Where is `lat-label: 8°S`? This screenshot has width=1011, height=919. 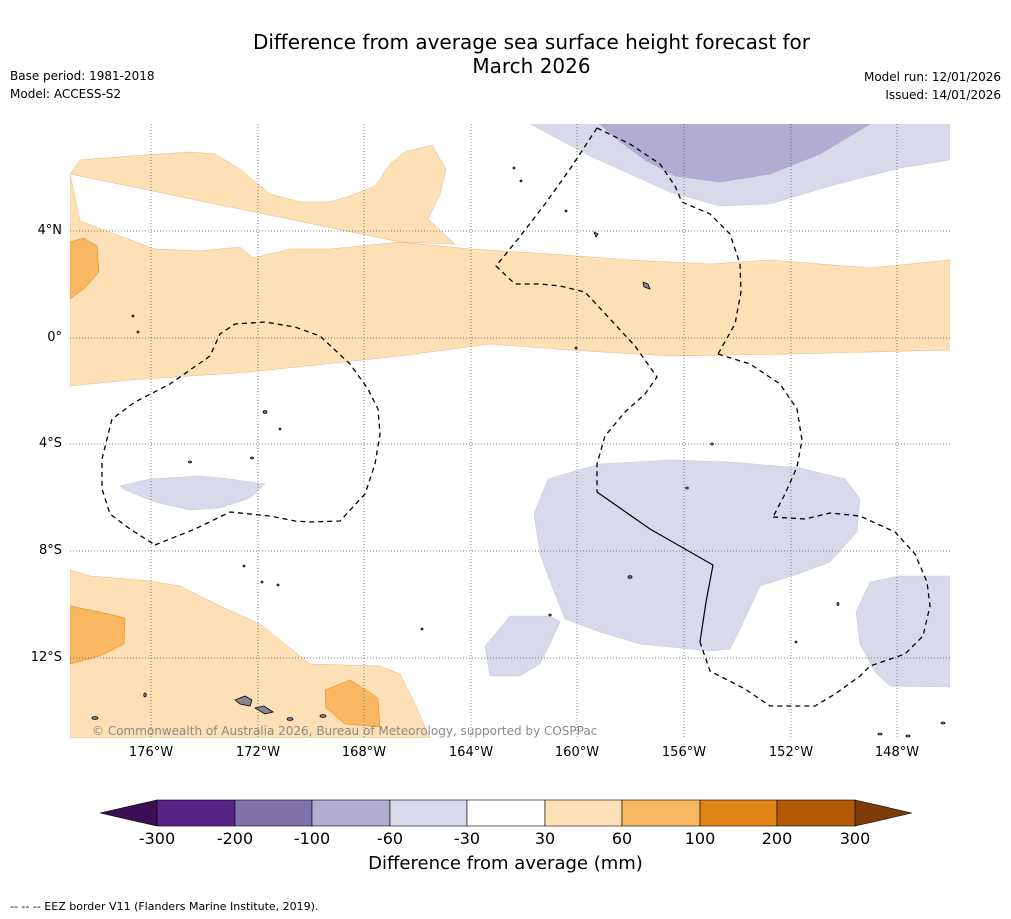 lat-label: 8°S is located at coordinates (50, 550).